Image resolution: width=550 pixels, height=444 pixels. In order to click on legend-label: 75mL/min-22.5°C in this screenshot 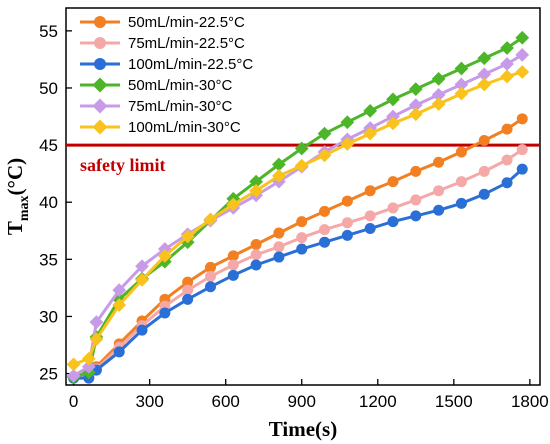, I will do `click(186, 43)`.